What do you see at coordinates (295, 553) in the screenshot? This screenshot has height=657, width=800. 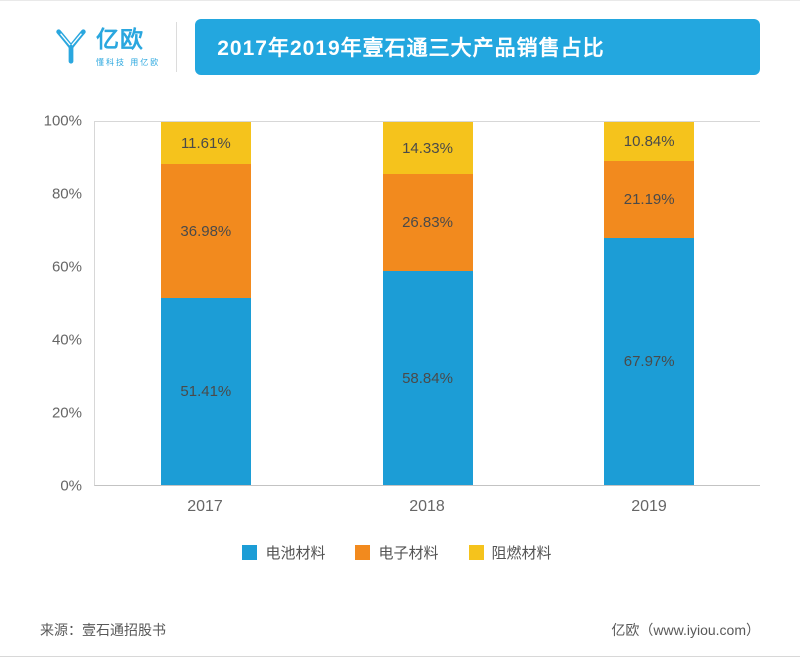 I see `legend-label: 电池材料` at bounding box center [295, 553].